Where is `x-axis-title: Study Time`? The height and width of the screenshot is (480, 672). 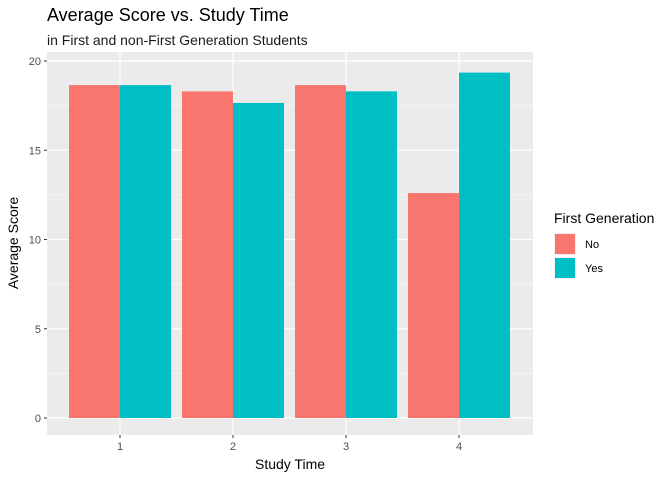
x-axis-title: Study Time is located at coordinates (290, 464).